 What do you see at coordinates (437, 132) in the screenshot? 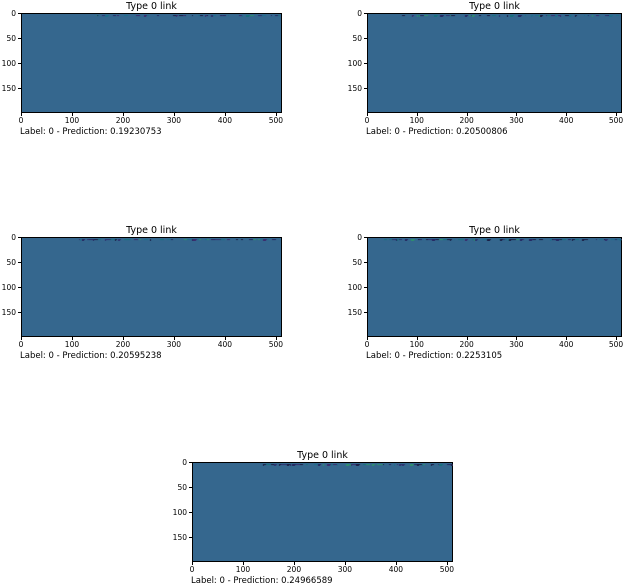
I see `prediction-label: Label: 0 - Prediction: 0.20500806` at bounding box center [437, 132].